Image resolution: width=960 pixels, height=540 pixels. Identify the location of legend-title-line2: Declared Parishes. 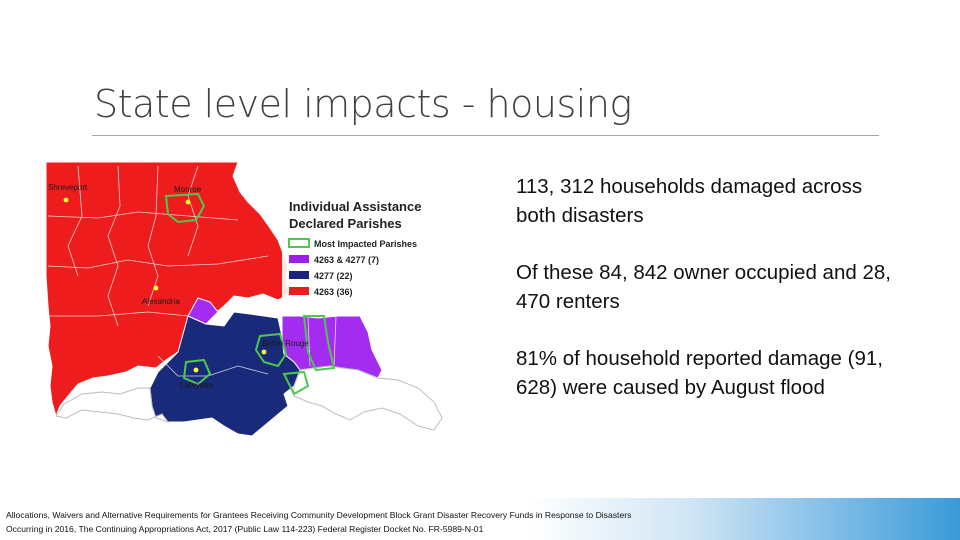
(345, 223).